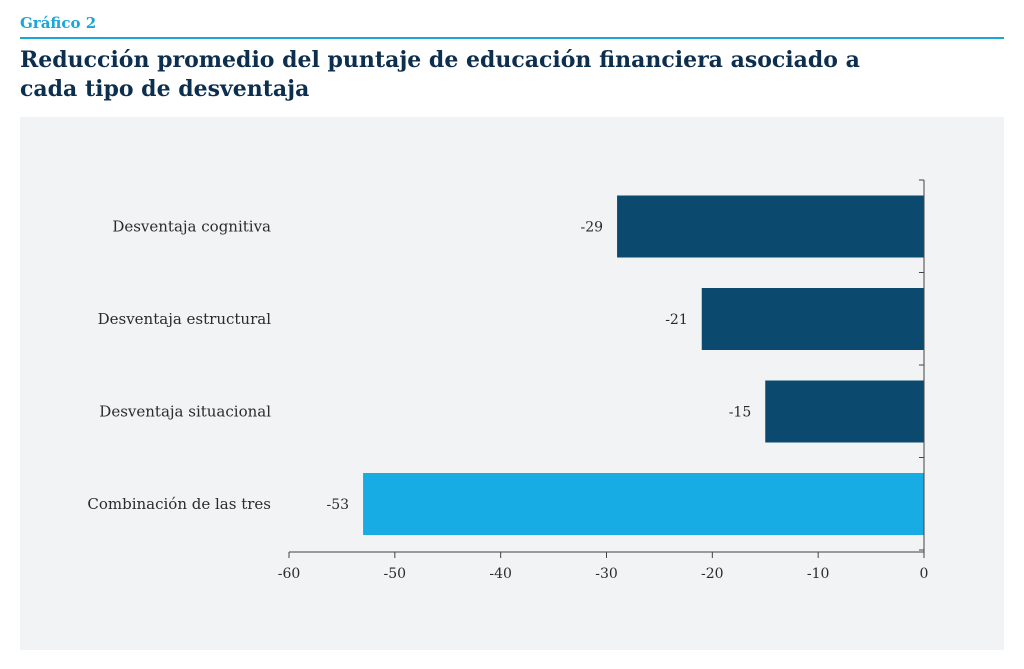 This screenshot has width=1024, height=669. I want to click on data-label: -15, so click(740, 413).